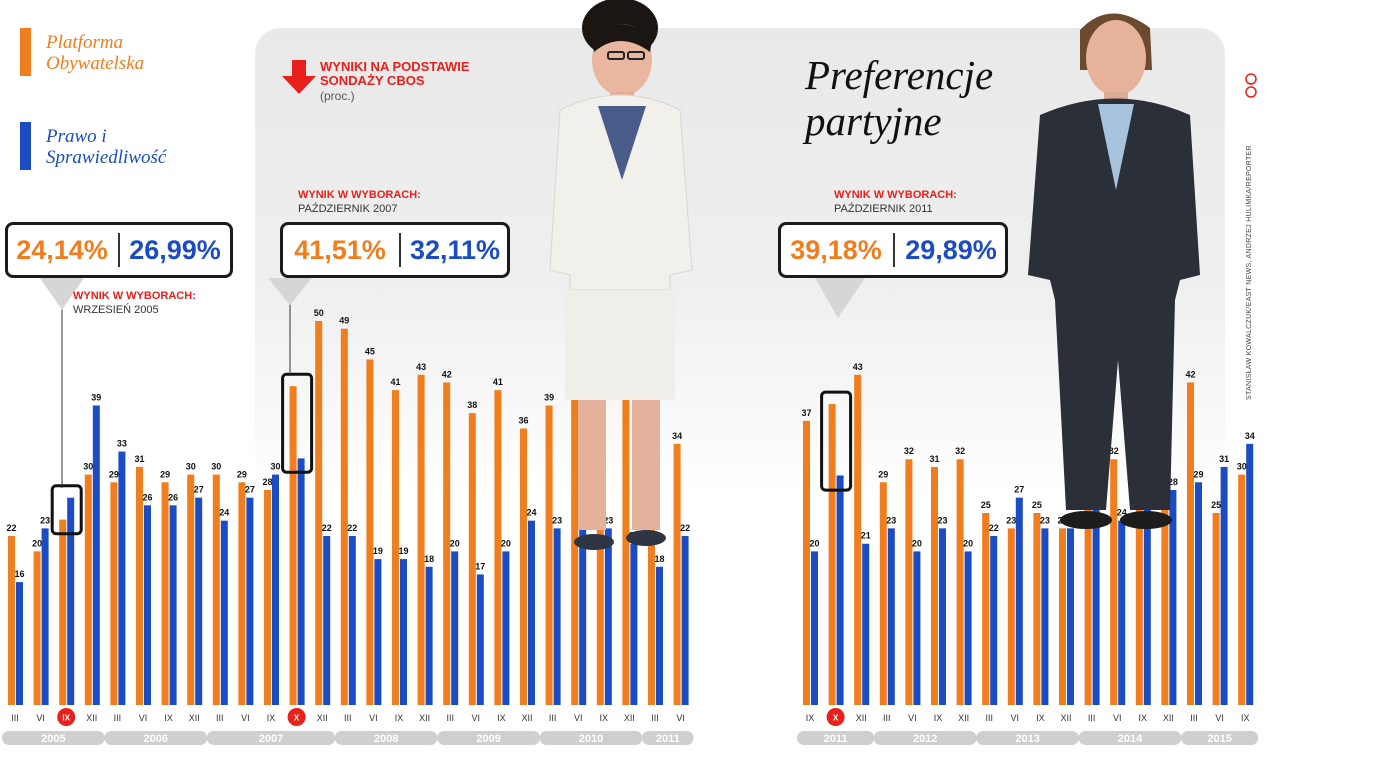 Image resolution: width=1400 pixels, height=765 pixels. What do you see at coordinates (118, 718) in the screenshot?
I see `month-label-4: III` at bounding box center [118, 718].